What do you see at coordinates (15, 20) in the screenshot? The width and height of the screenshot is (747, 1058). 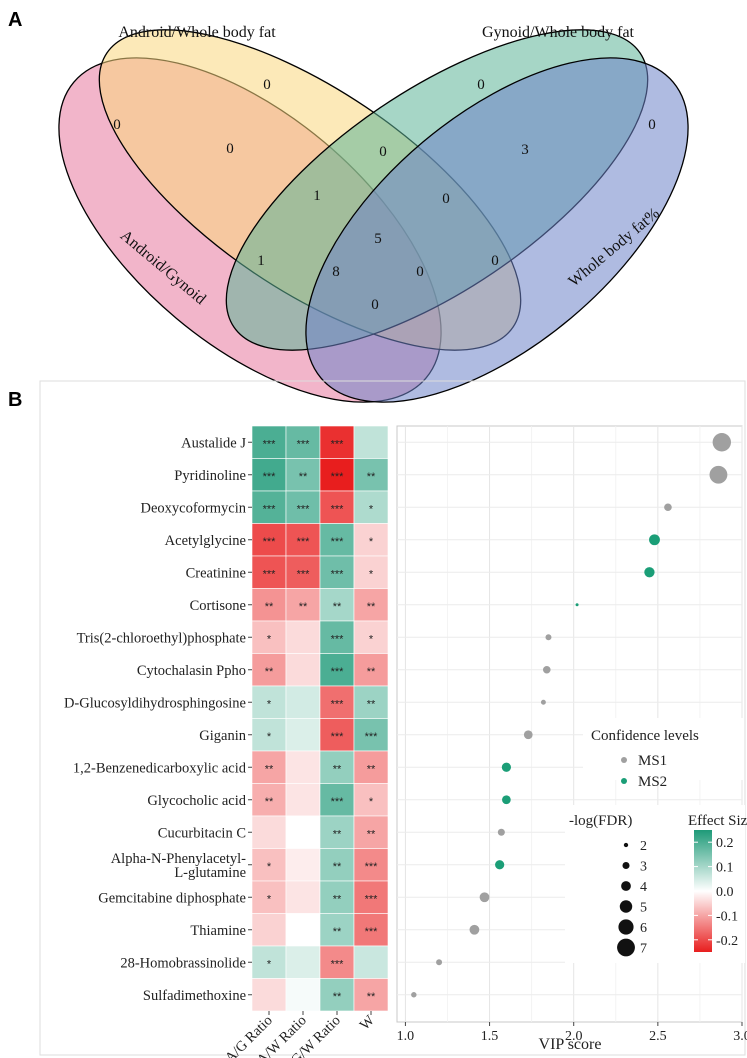 I see `panel-a-label: A` at bounding box center [15, 20].